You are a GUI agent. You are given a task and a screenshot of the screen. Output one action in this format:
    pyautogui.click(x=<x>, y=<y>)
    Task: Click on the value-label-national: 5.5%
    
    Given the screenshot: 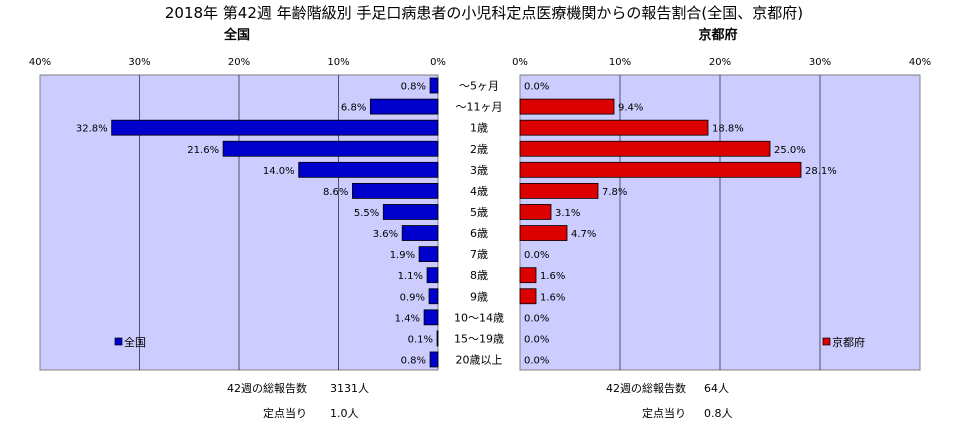 What is the action you would take?
    pyautogui.click(x=366, y=213)
    